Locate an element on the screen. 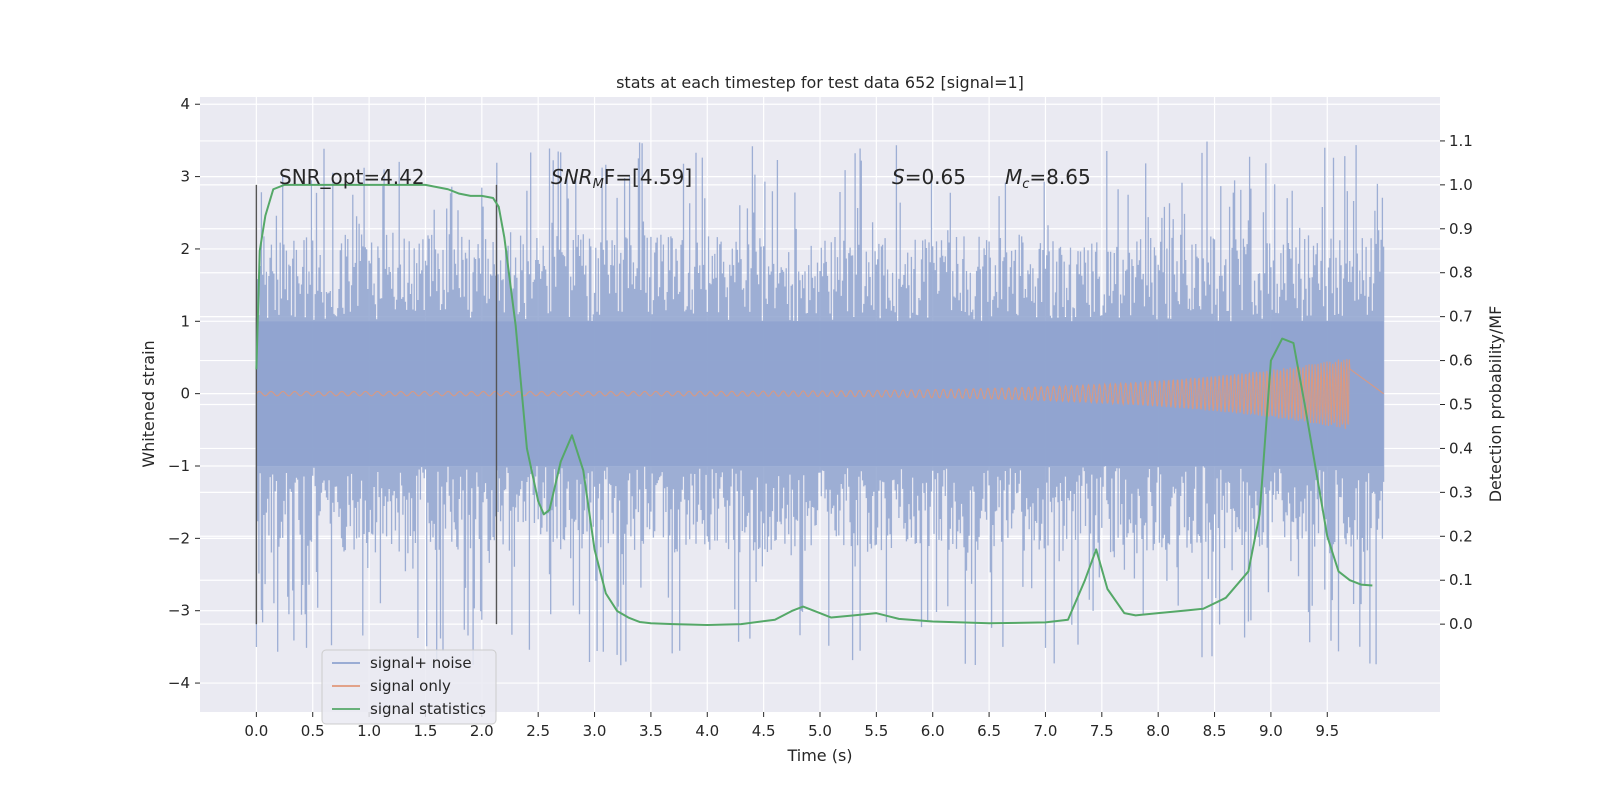  annotation-snr-mf-var: SNR is located at coordinates (572, 177).